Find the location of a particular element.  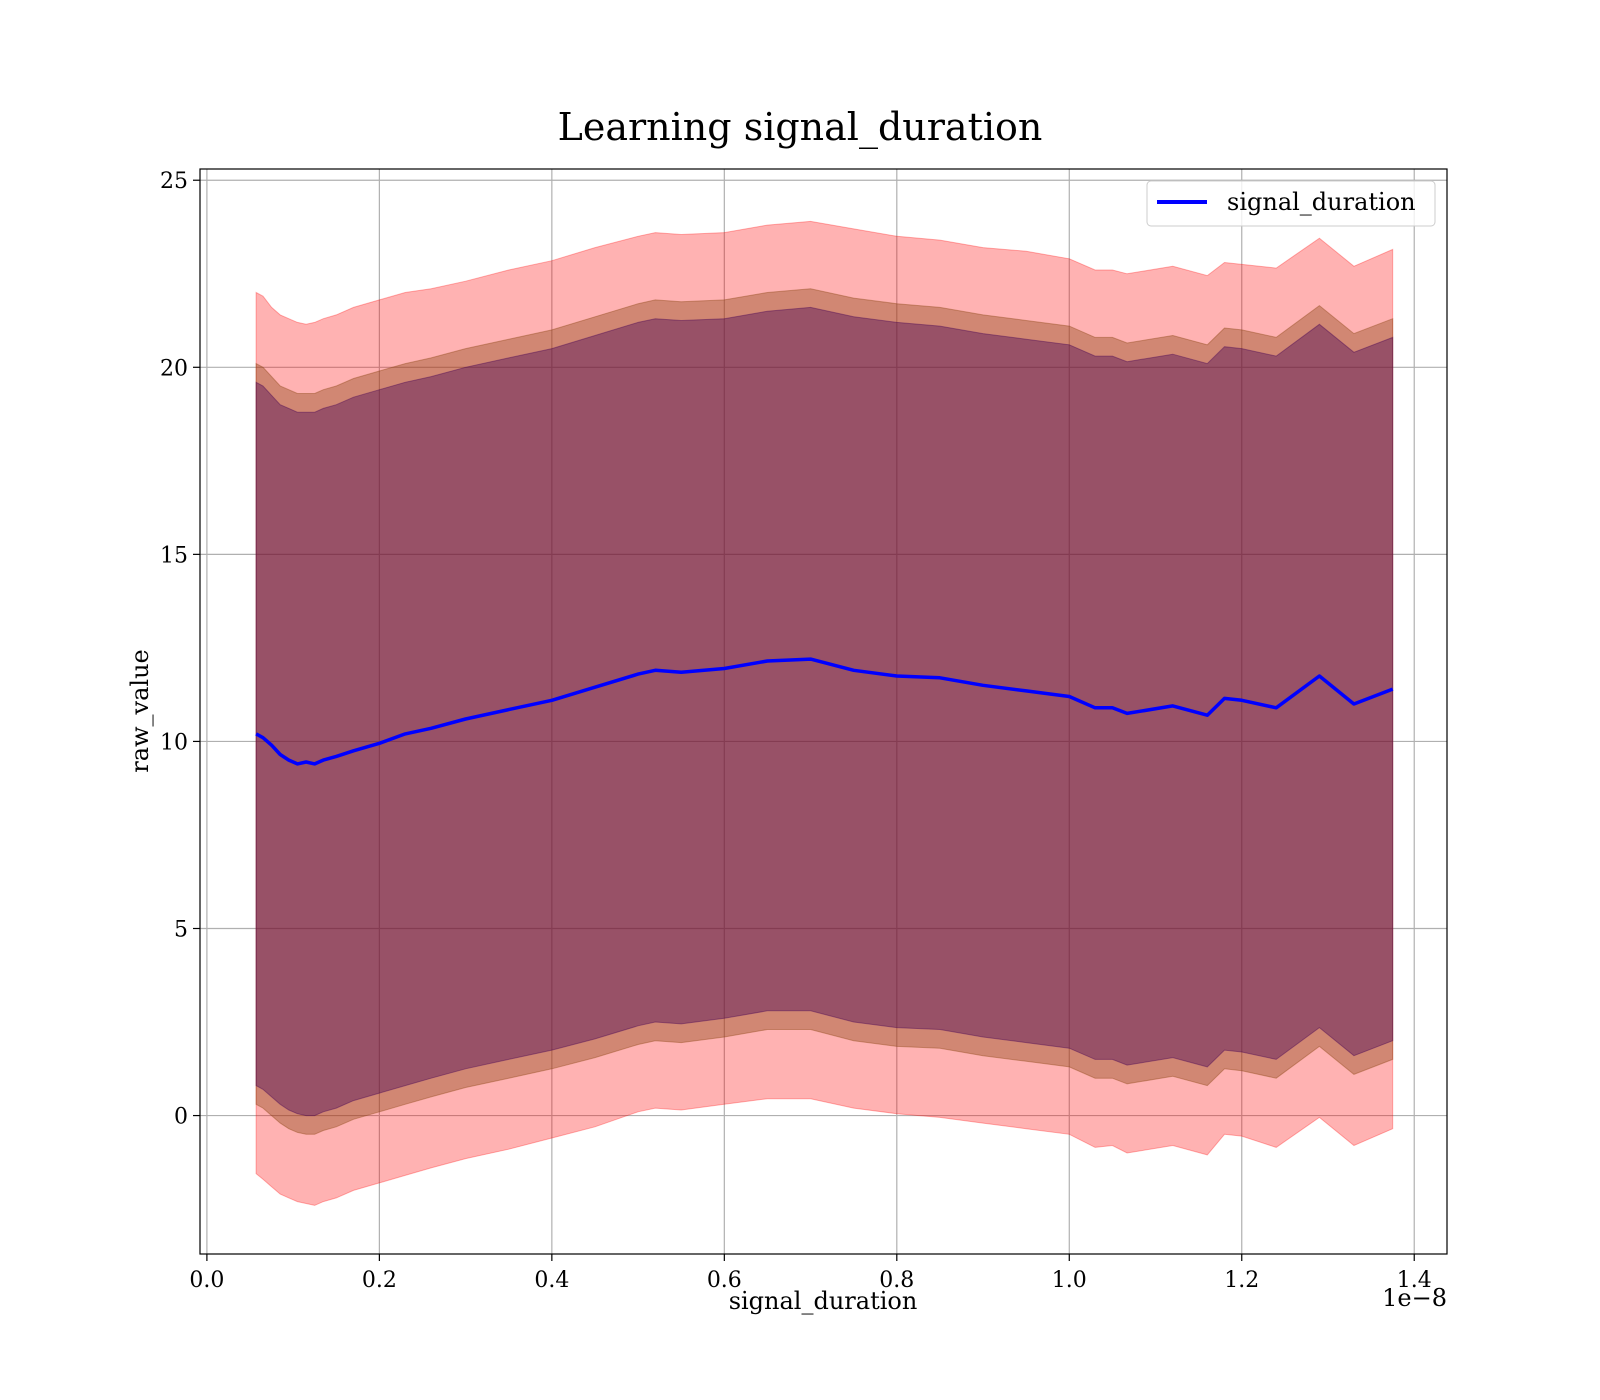

x-tick-label: 1.4 is located at coordinates (1414, 1280).